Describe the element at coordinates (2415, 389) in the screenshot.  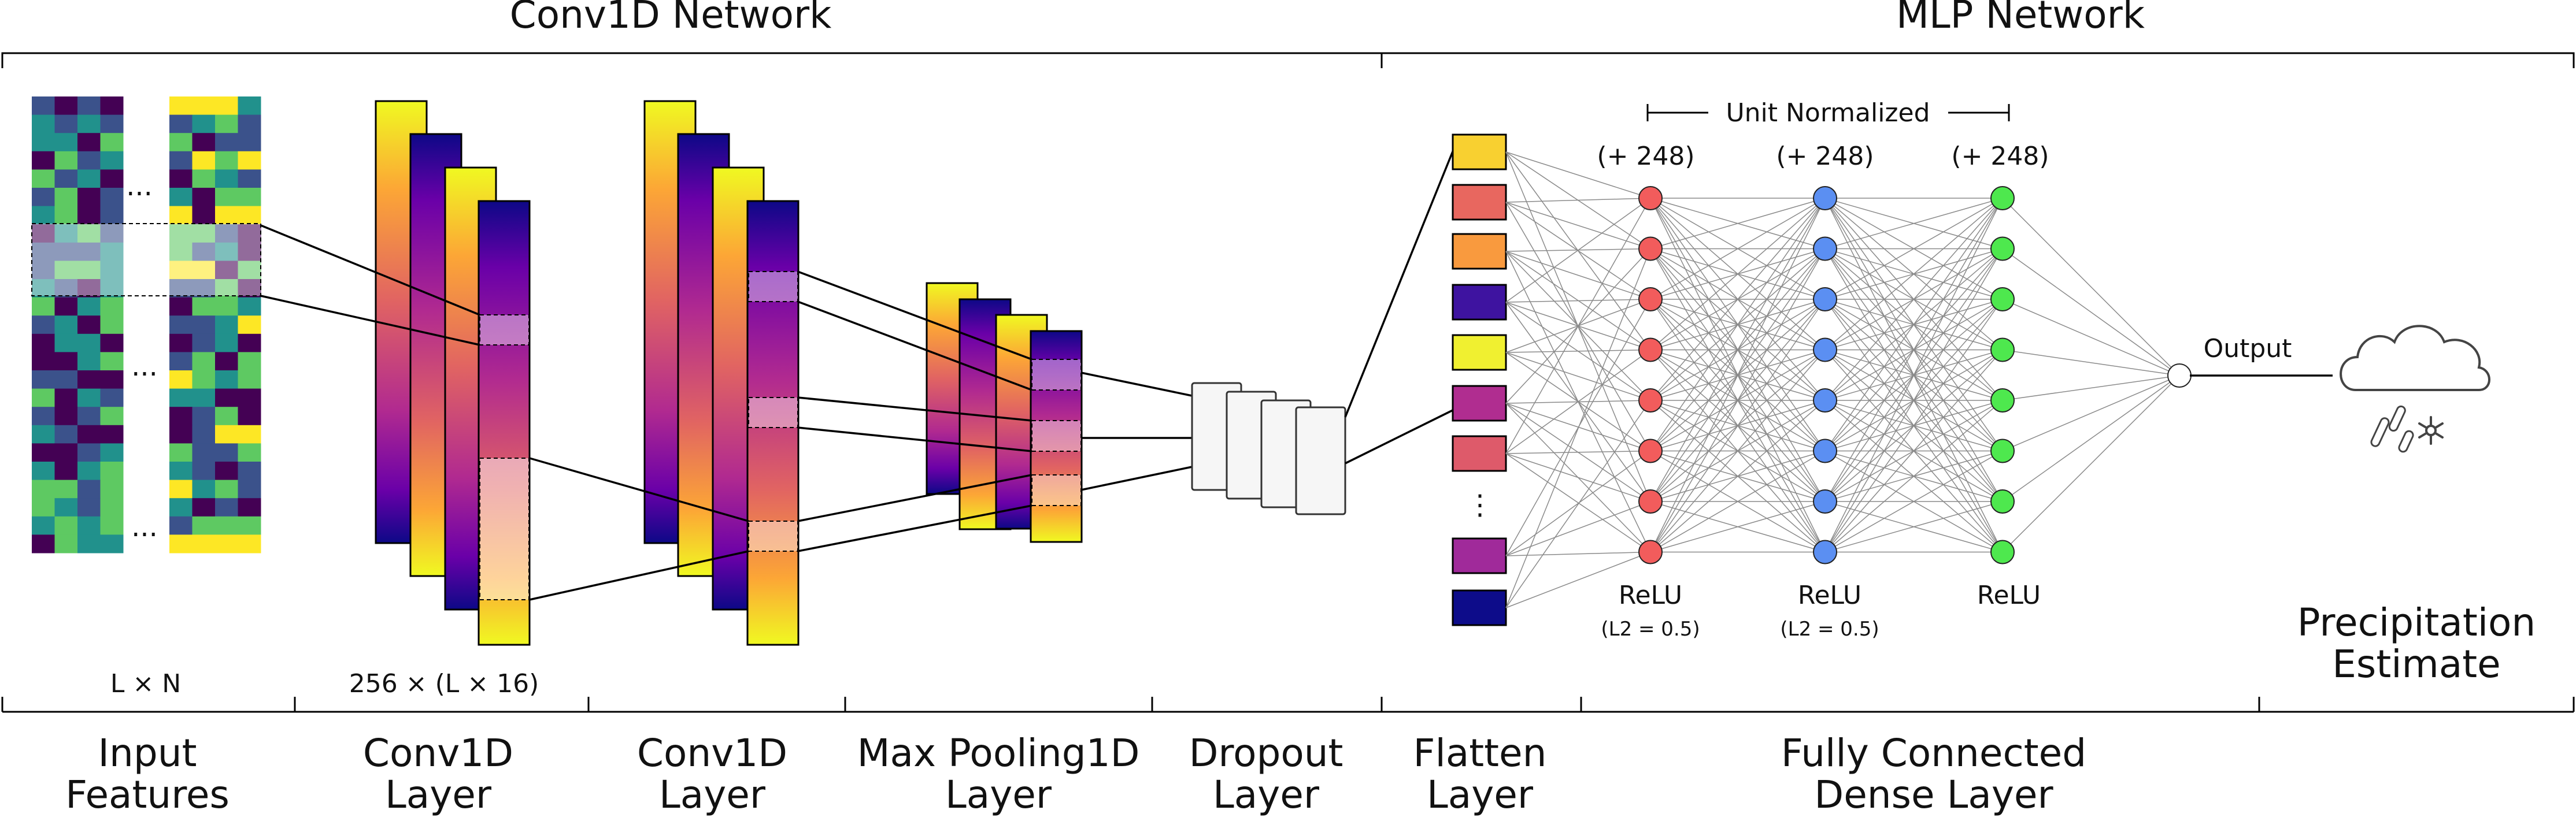
I see `cloud-icon` at that location.